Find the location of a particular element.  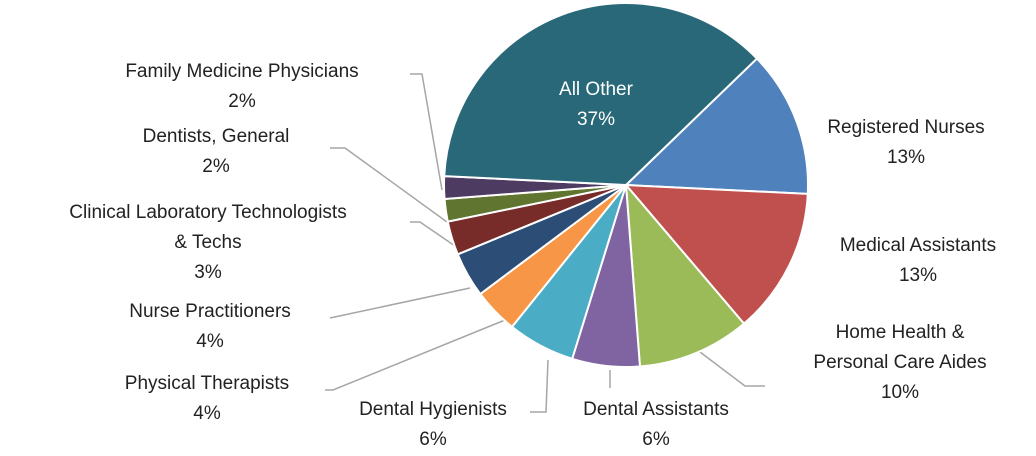

slice-label: Dental Hygienists is located at coordinates (433, 409).